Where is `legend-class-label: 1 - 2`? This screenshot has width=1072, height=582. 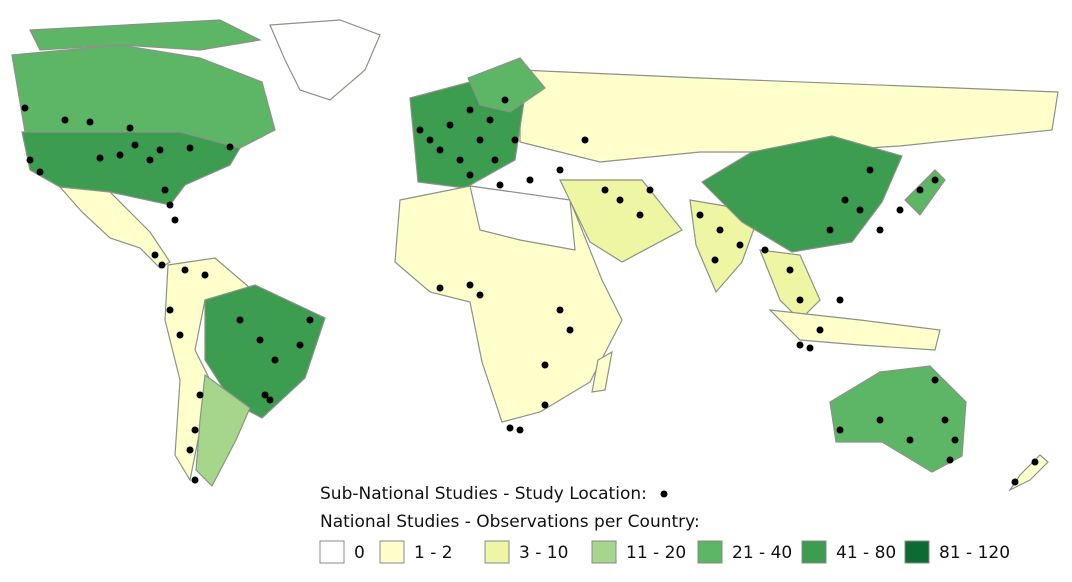 legend-class-label: 1 - 2 is located at coordinates (433, 553).